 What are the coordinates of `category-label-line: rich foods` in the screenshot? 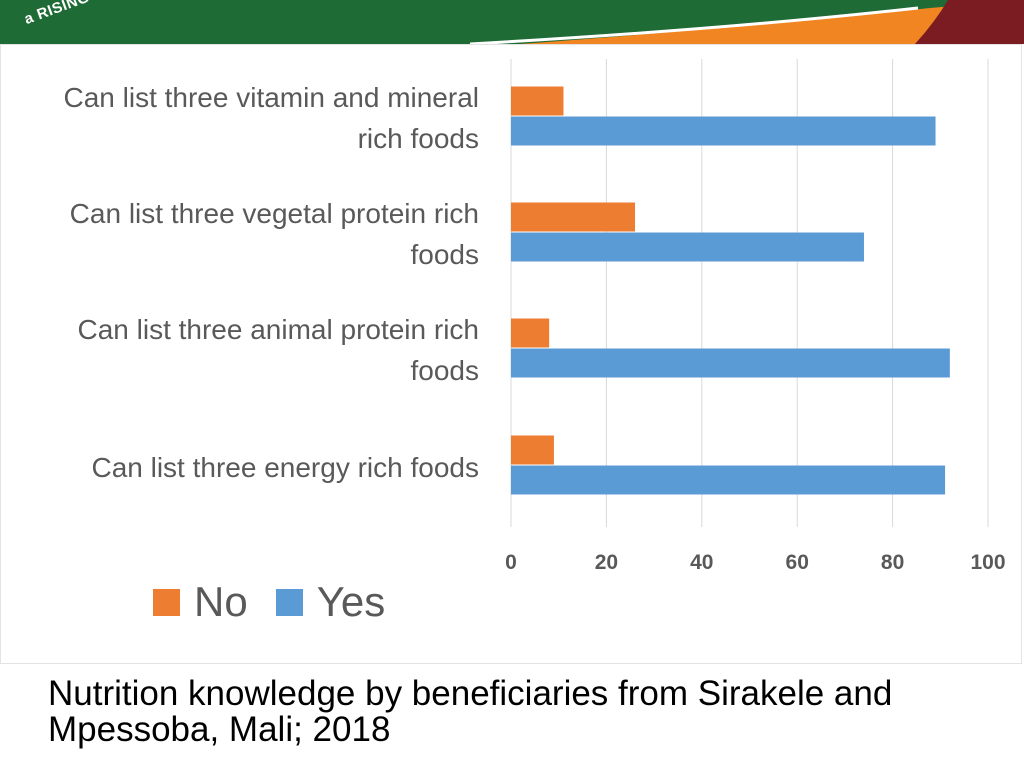 It's located at (418, 138).